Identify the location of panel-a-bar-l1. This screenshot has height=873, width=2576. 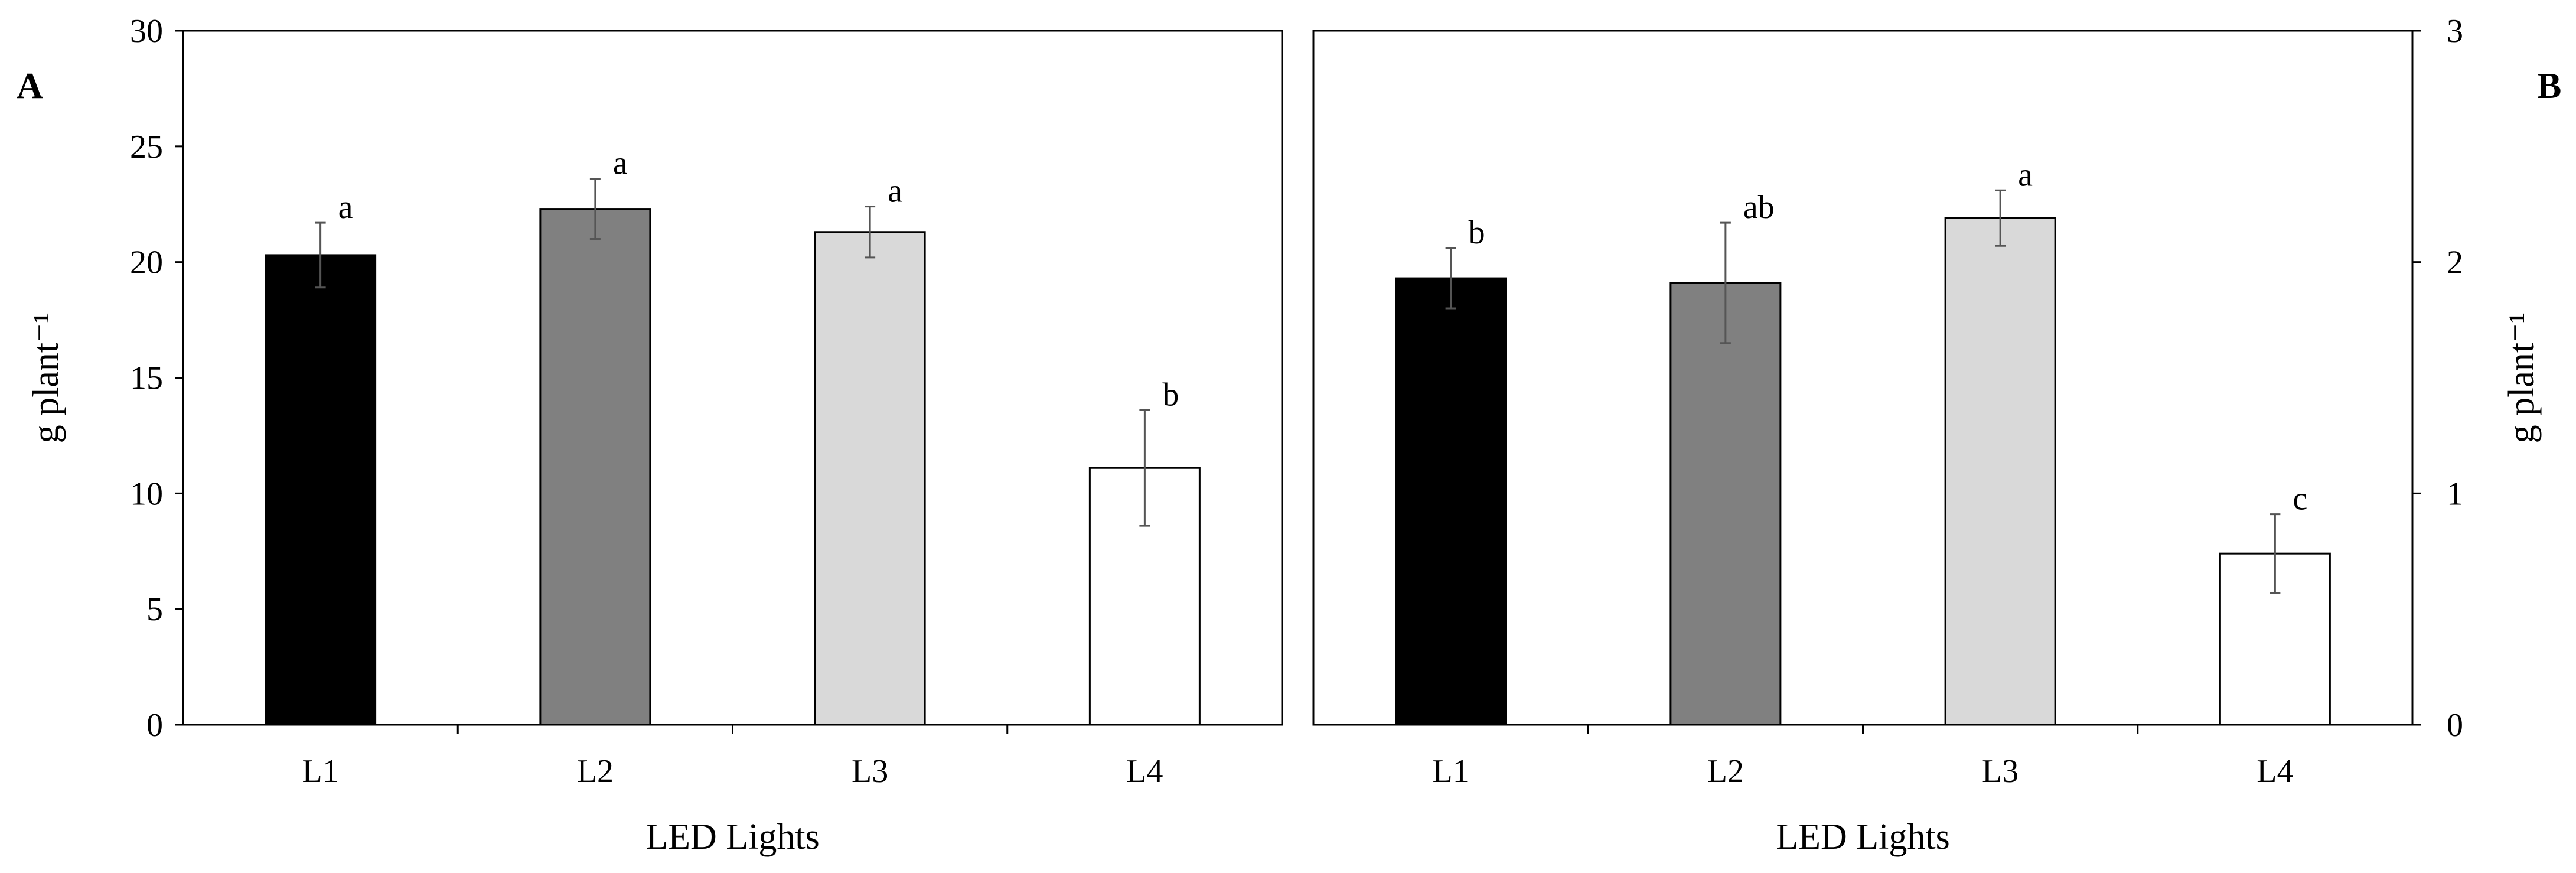
(321, 490).